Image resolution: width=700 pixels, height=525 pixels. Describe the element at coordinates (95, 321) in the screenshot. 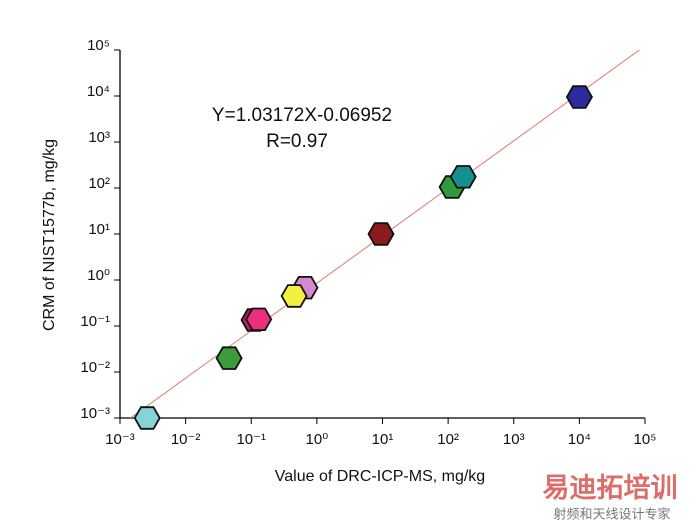

I see `y-tick-label: 10⁻¹` at that location.